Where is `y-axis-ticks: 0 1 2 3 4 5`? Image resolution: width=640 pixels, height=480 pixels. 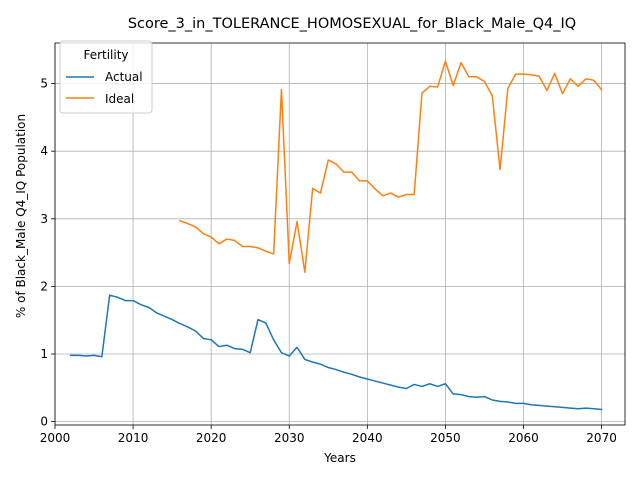 y-axis-ticks: 0 1 2 3 4 5 is located at coordinates (47, 253).